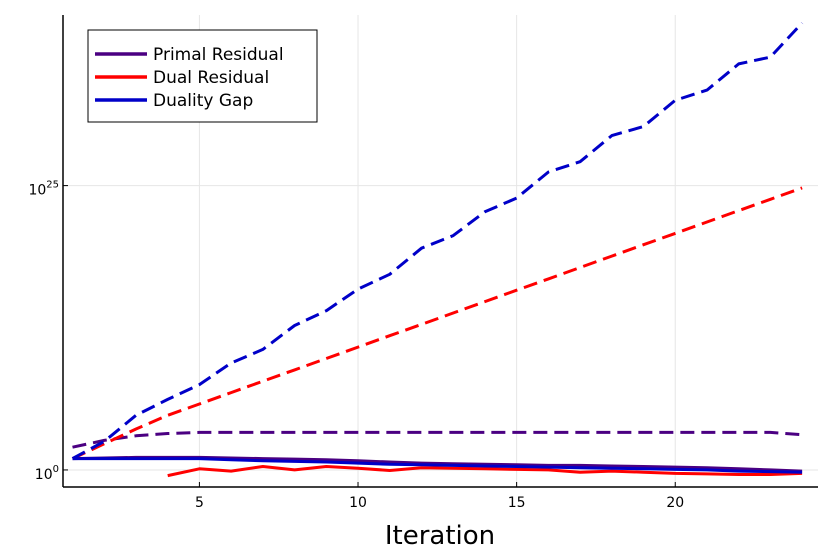  Describe the element at coordinates (203, 101) in the screenshot. I see `legend-label-gap: Duality Gap` at that location.